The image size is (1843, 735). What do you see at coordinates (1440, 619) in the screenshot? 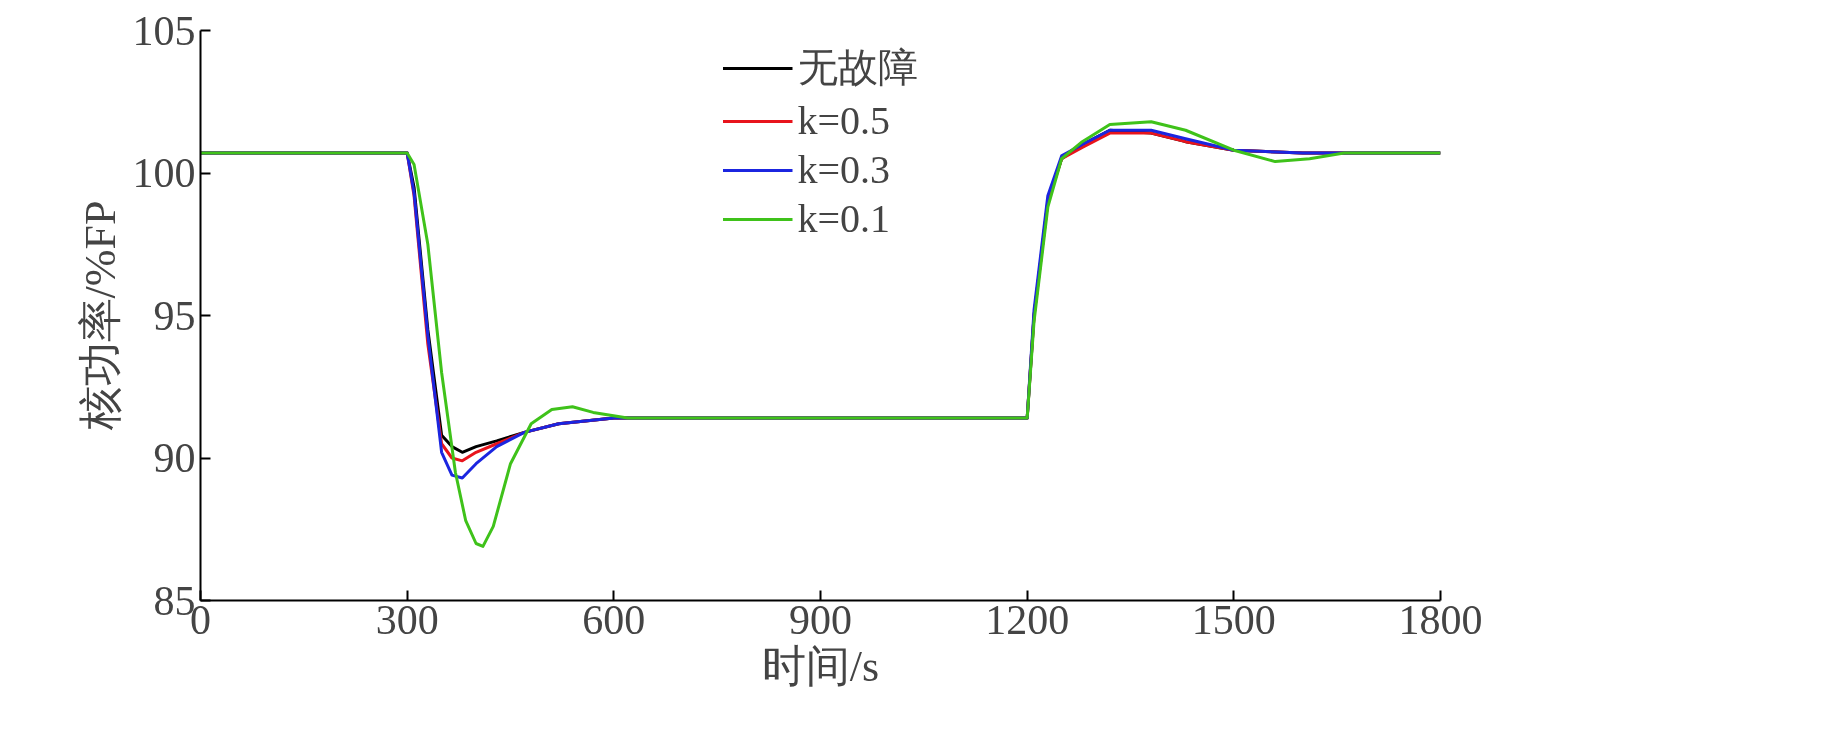
I see `x-tick-label: 1800` at bounding box center [1440, 619].